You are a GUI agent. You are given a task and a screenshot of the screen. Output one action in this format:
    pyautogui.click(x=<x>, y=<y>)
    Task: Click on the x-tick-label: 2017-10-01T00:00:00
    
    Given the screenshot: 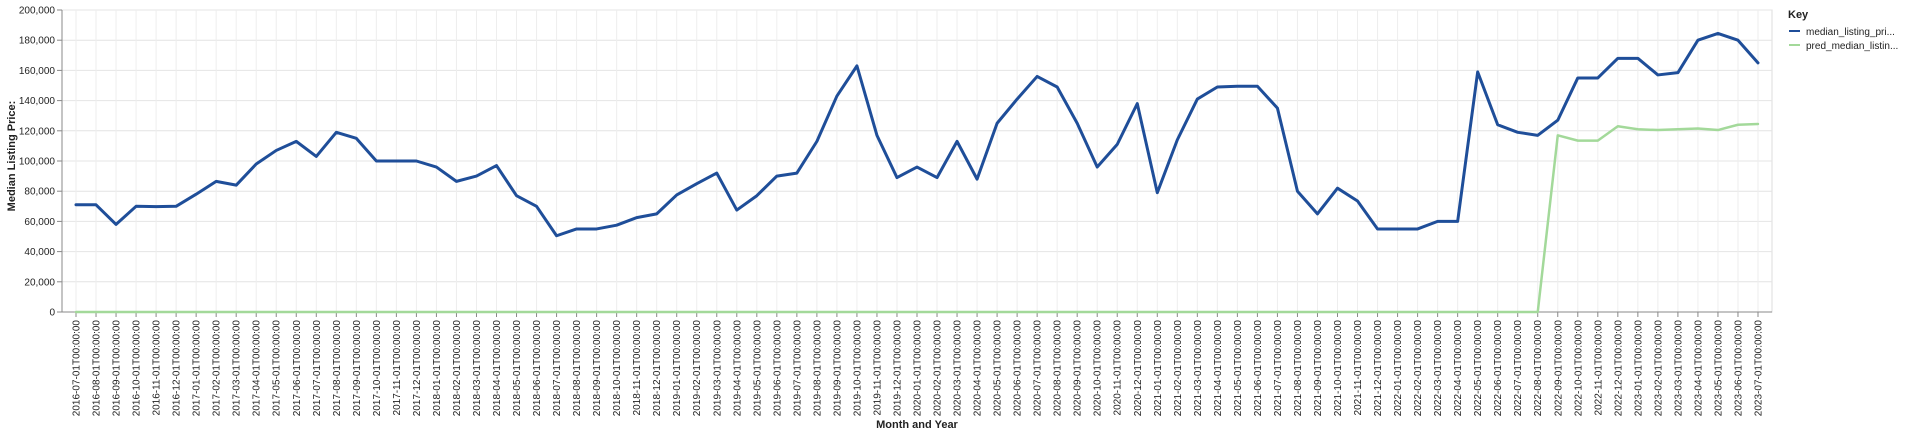 What is the action you would take?
    pyautogui.click(x=377, y=368)
    